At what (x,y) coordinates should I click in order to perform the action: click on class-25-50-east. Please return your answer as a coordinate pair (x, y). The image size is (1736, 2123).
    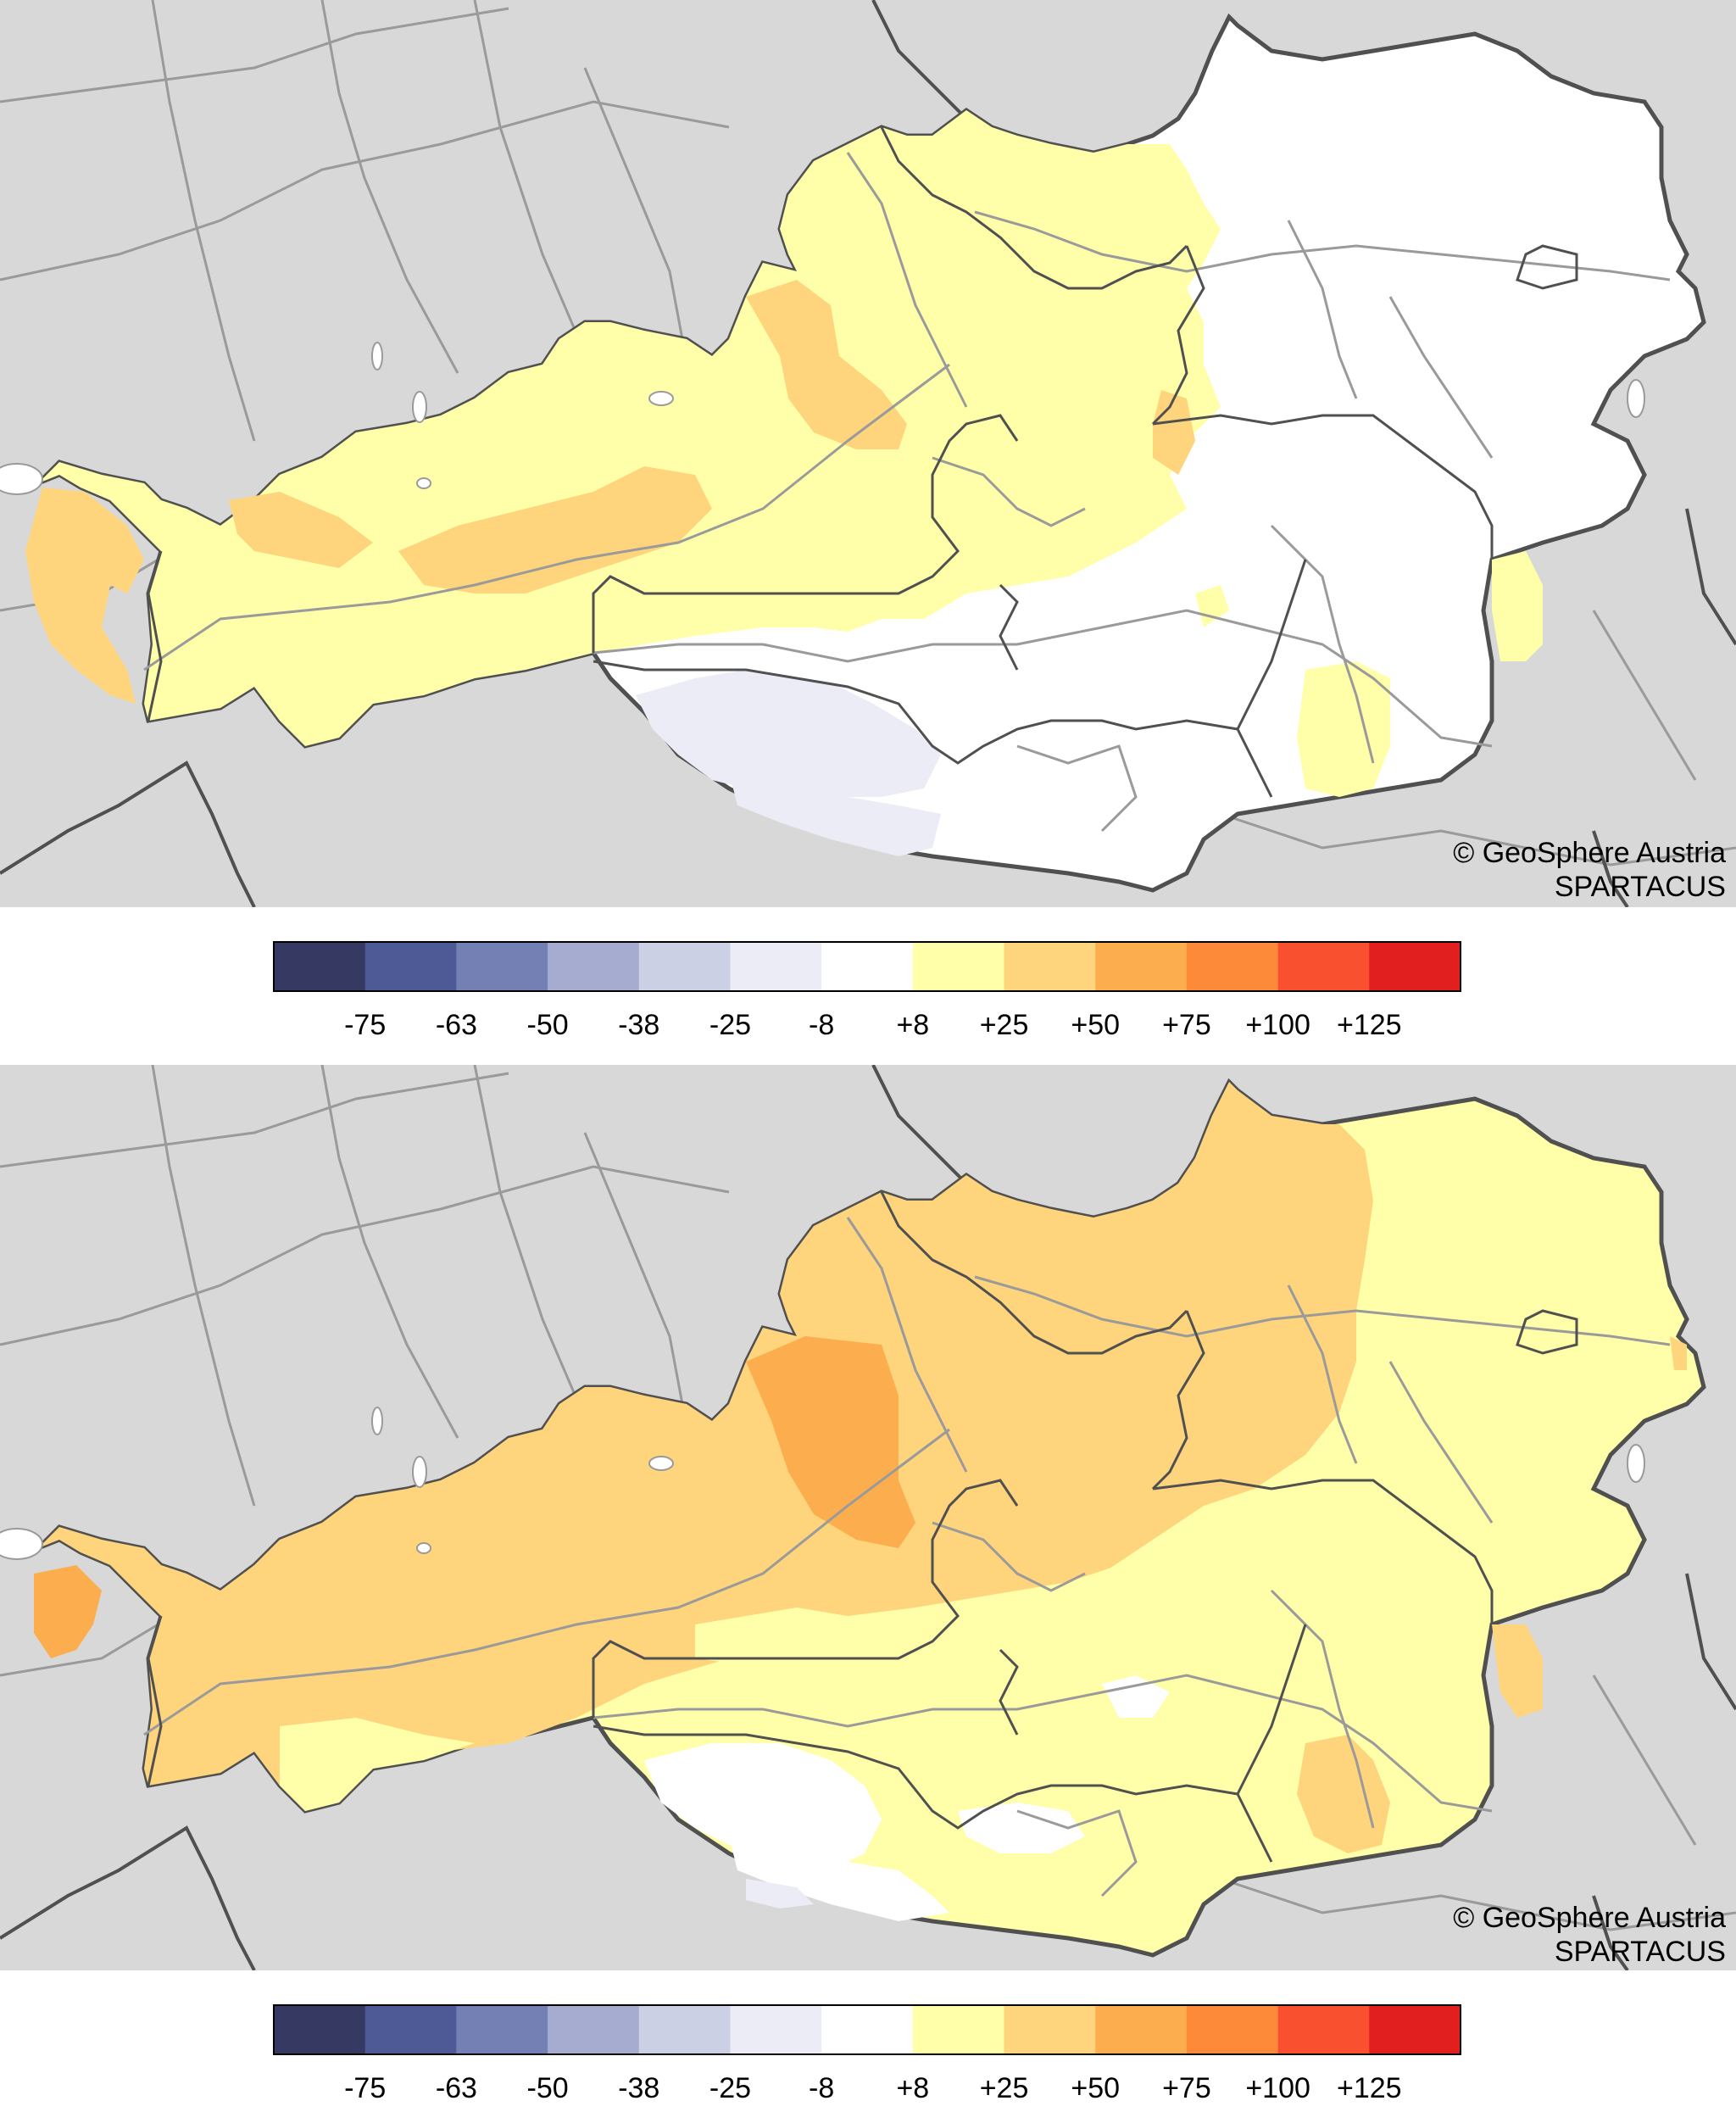
    Looking at the image, I should click on (1492, 1595).